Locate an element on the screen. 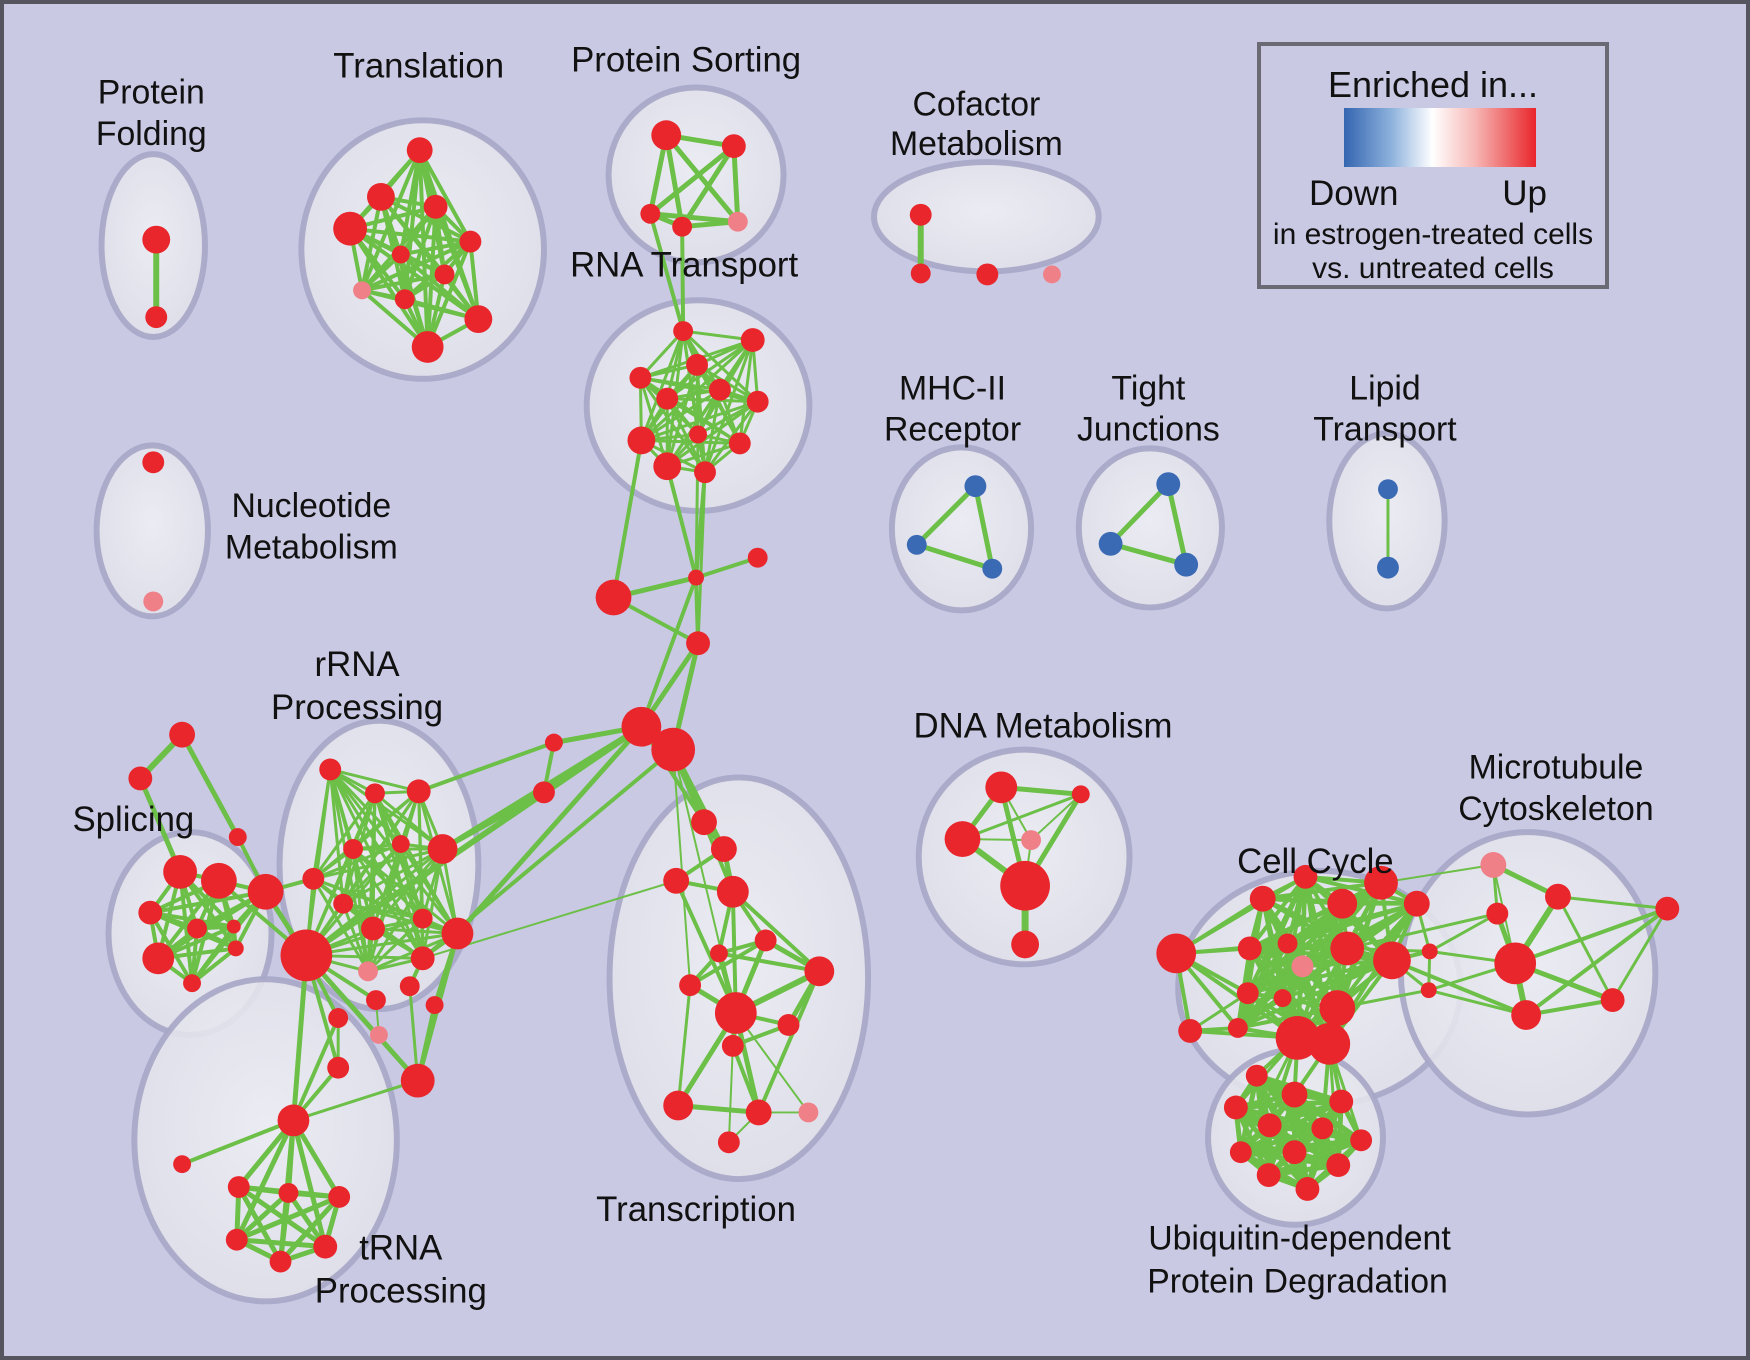  node-x11 is located at coordinates (732, 1045).